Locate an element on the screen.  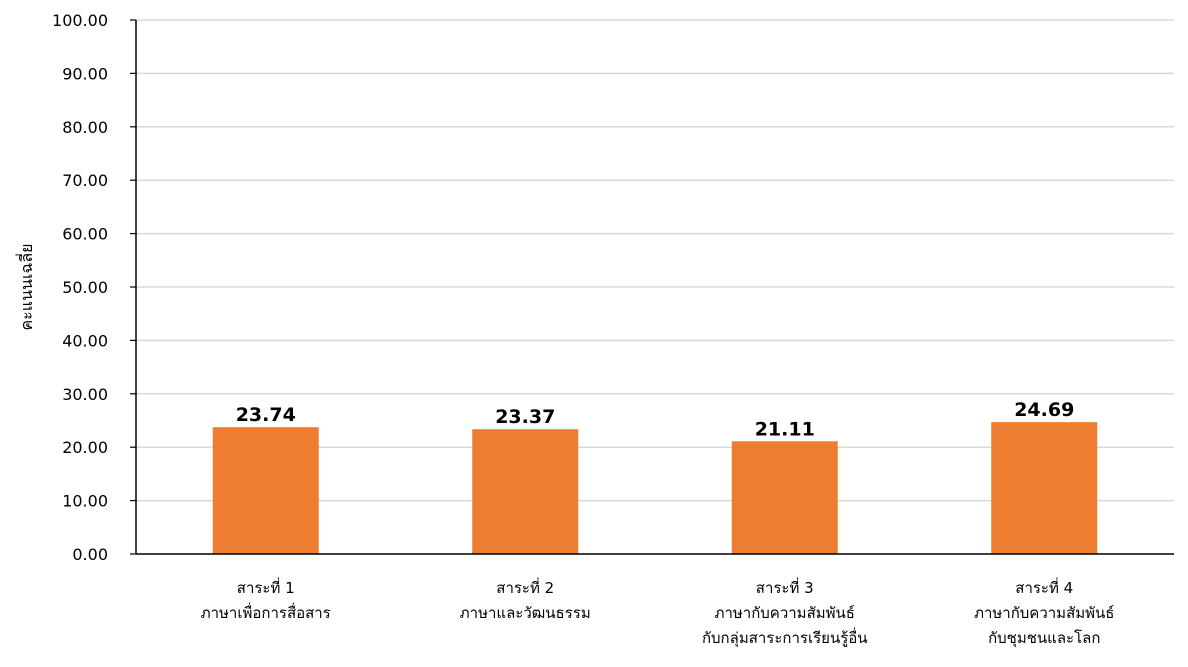
y-tick-label: 100.00 is located at coordinates (80, 20).